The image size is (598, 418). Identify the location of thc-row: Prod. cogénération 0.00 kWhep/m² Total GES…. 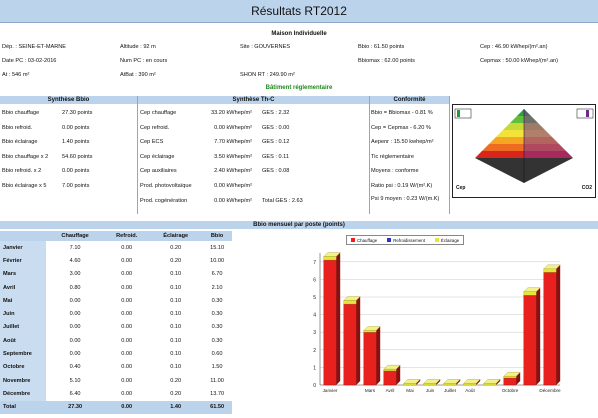
(221, 200).